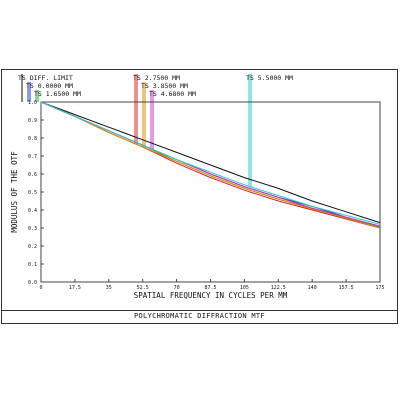 This screenshot has width=400, height=400. What do you see at coordinates (346, 288) in the screenshot?
I see `x-tick-label: 157.5` at bounding box center [346, 288].